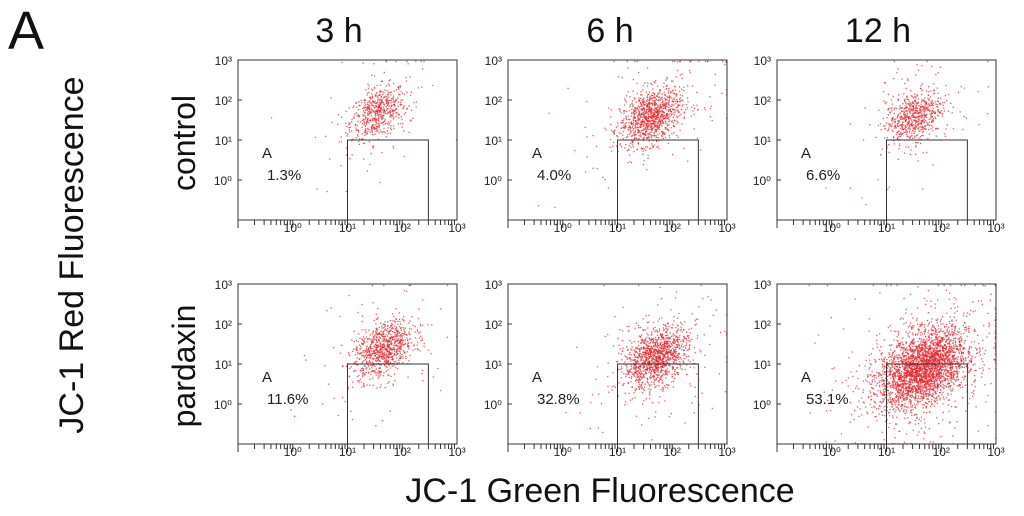 The width and height of the screenshot is (1024, 516). What do you see at coordinates (600, 491) in the screenshot?
I see `x-axis-label: JC-1 Green Fluorescence` at bounding box center [600, 491].